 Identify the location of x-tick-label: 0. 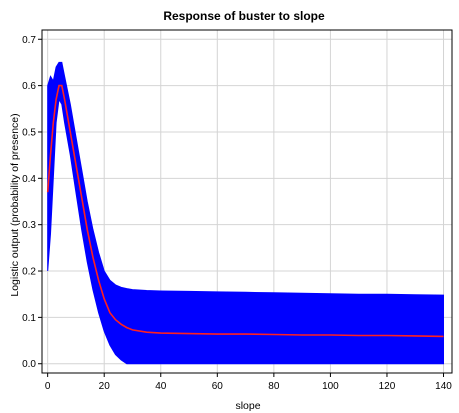
(48, 386).